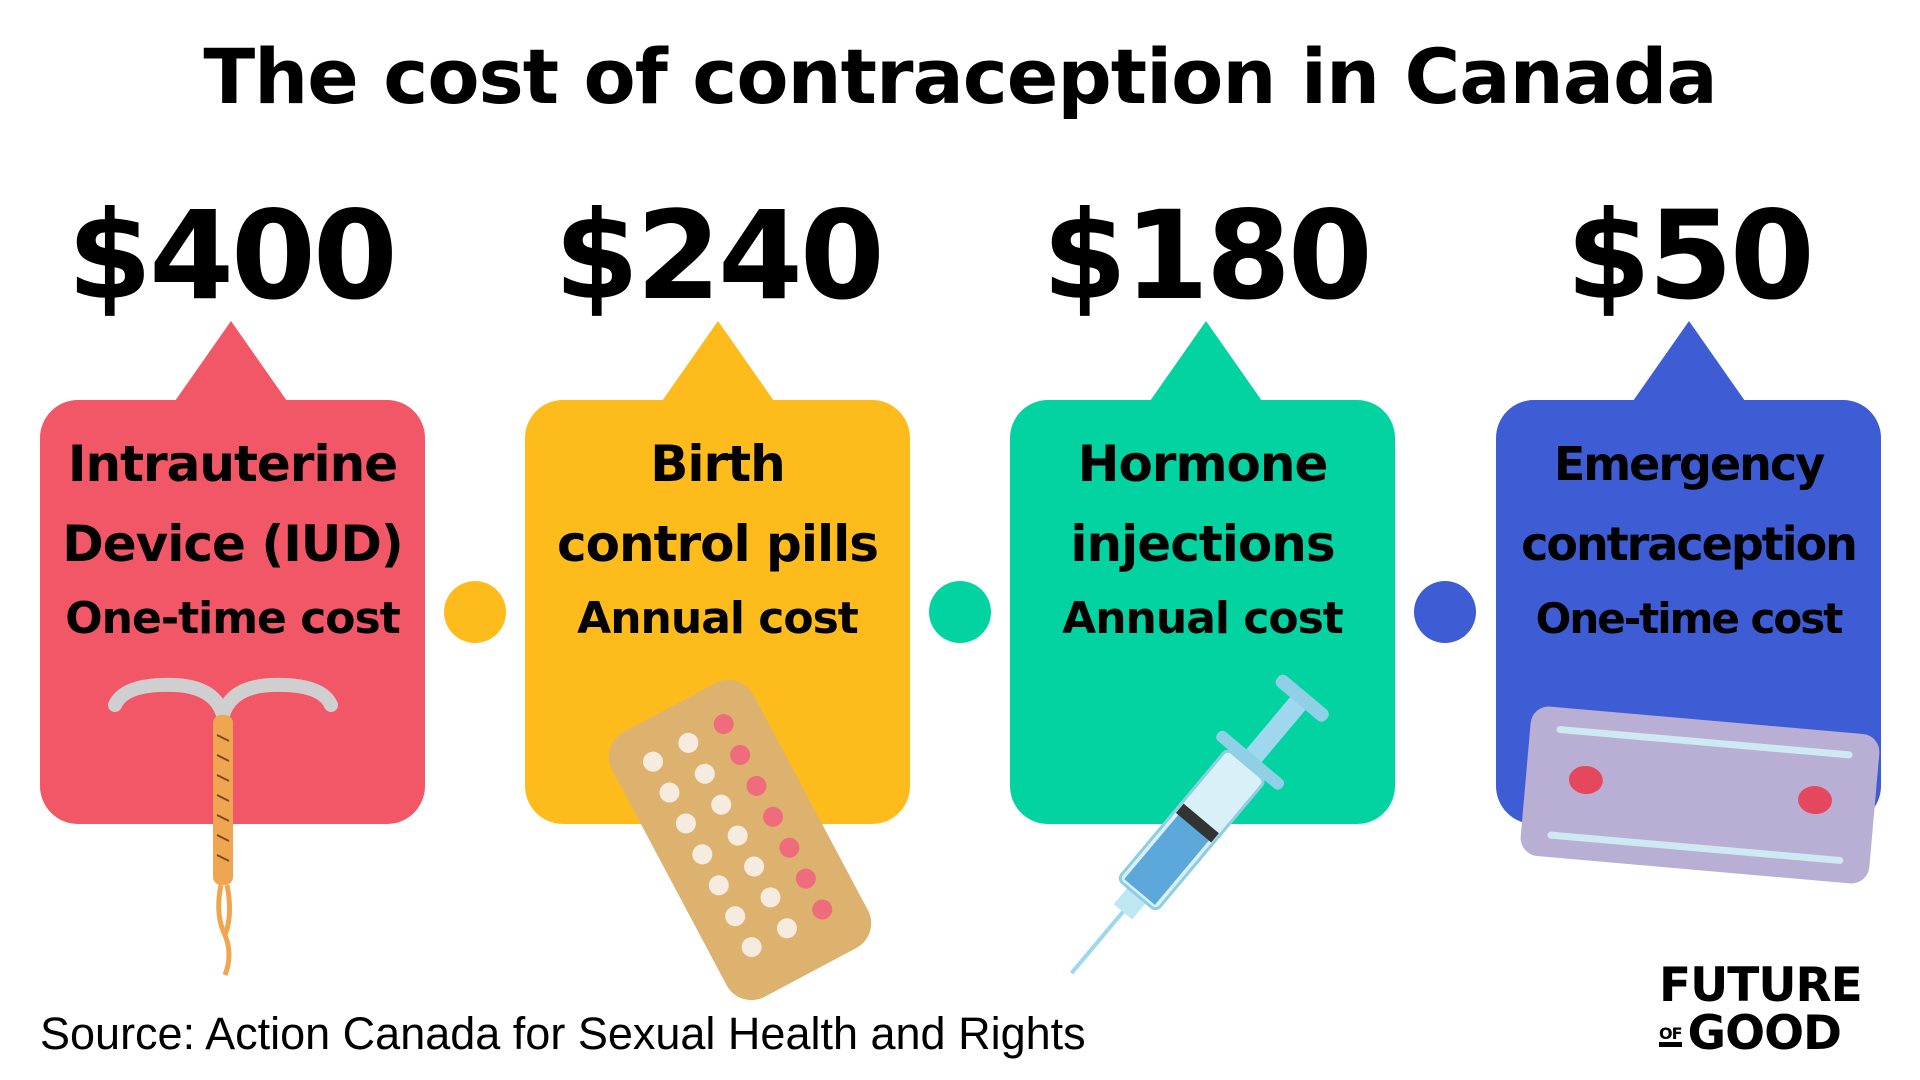 The width and height of the screenshot is (1920, 1080). I want to click on emergency-pill-icon, so click(1700, 795).